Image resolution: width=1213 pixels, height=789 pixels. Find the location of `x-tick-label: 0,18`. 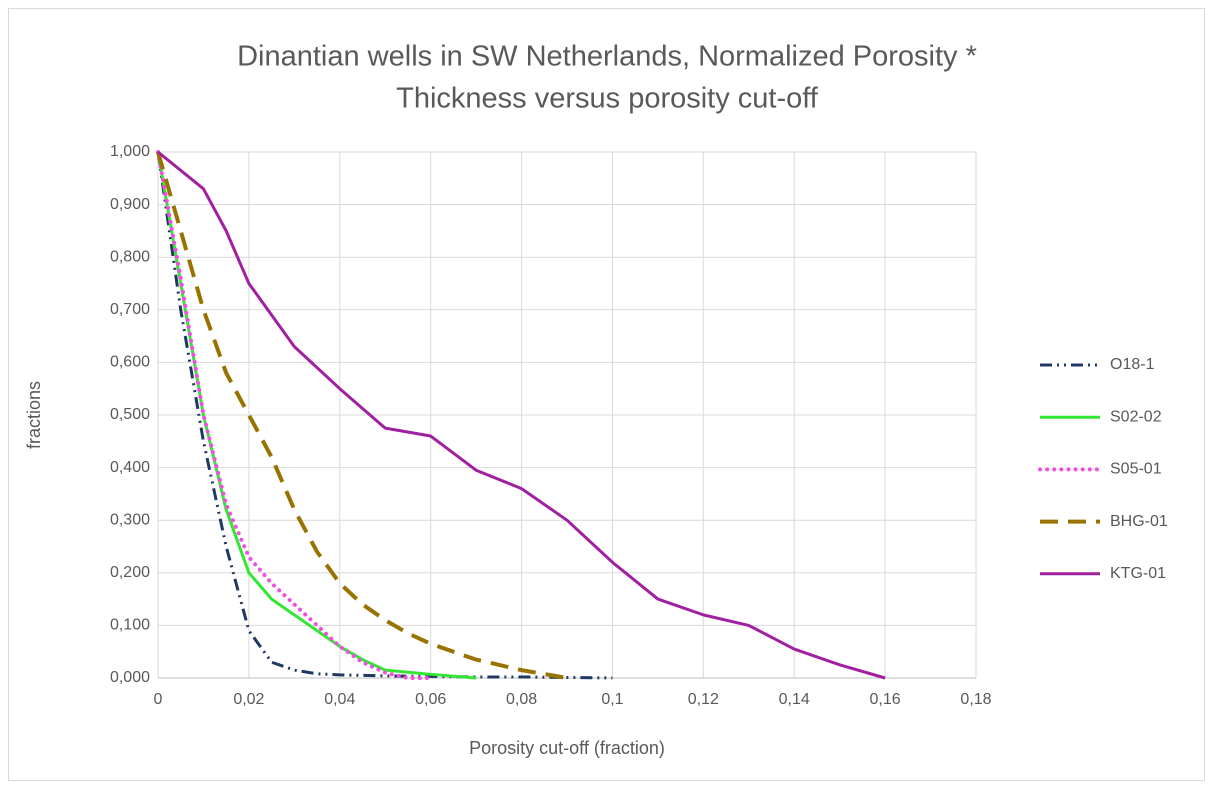

x-tick-label: 0,18 is located at coordinates (975, 699).